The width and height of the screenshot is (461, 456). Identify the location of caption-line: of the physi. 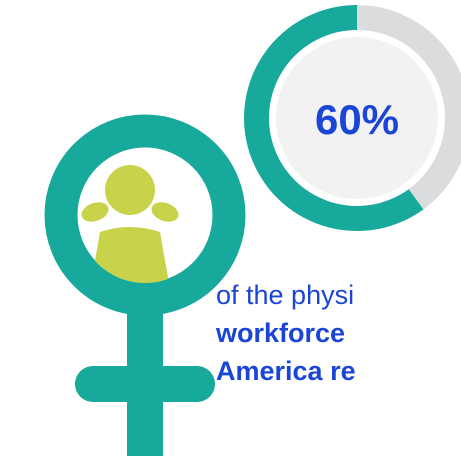
(285, 295).